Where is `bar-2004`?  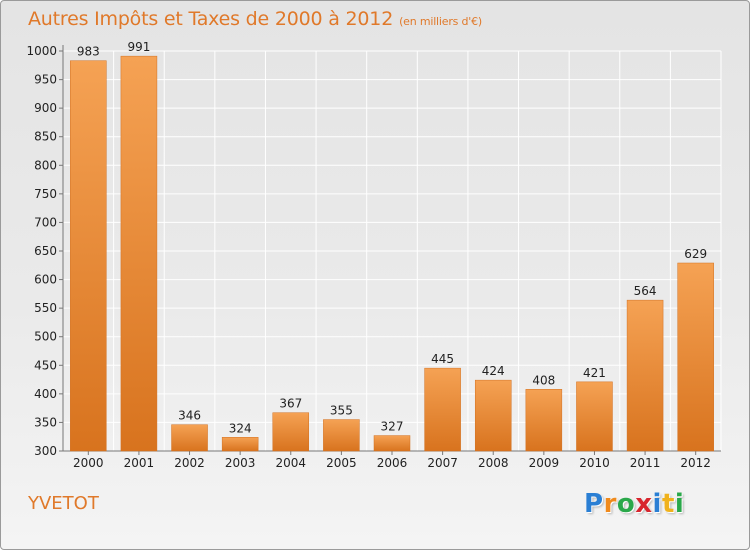
bar-2004 is located at coordinates (291, 432).